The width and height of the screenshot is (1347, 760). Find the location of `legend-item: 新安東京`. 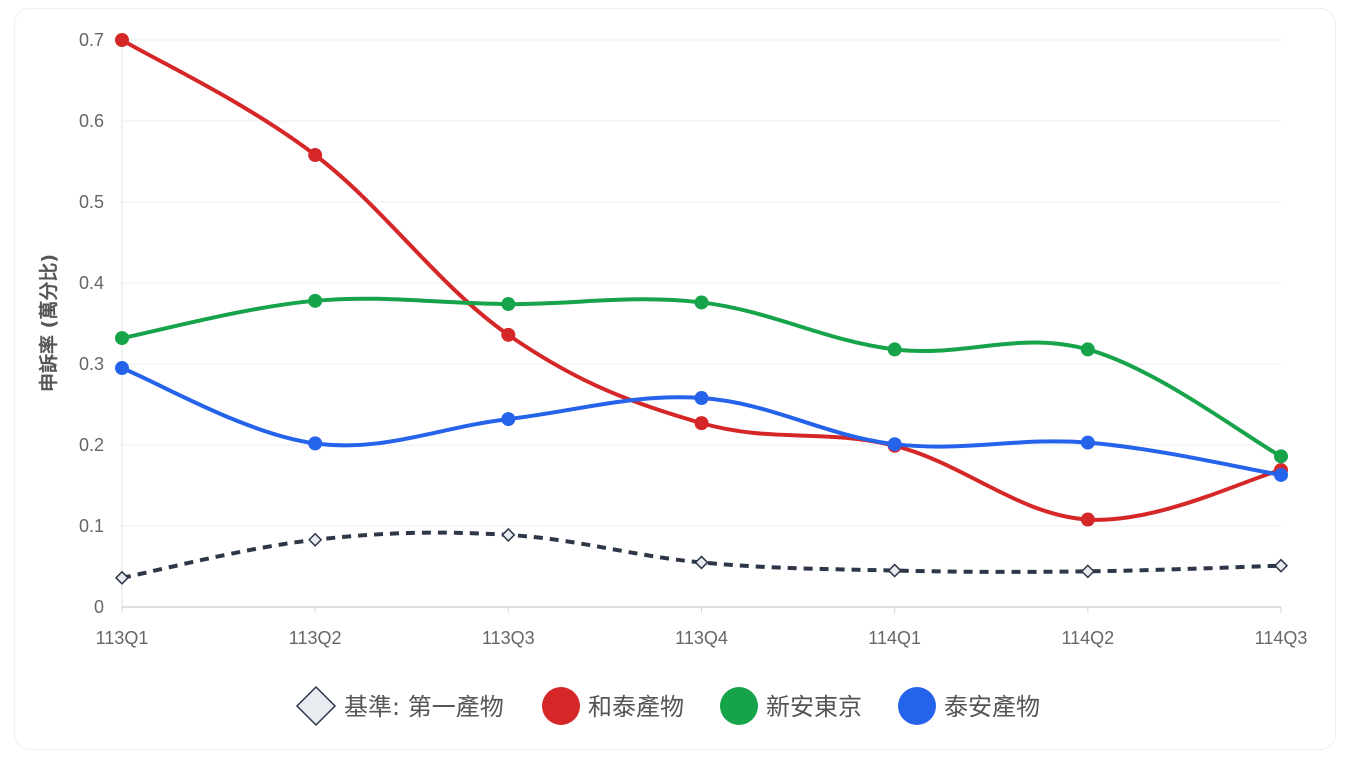

legend-item: 新安東京 is located at coordinates (791, 706).